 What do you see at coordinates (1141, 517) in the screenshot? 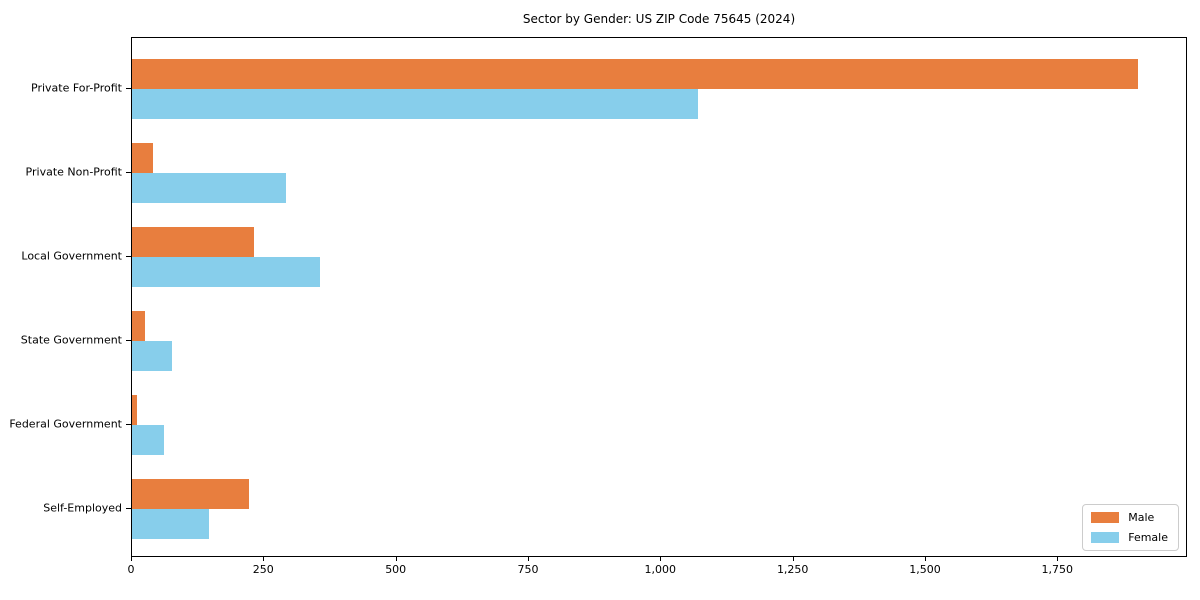
I see `legend-label: Male` at bounding box center [1141, 517].